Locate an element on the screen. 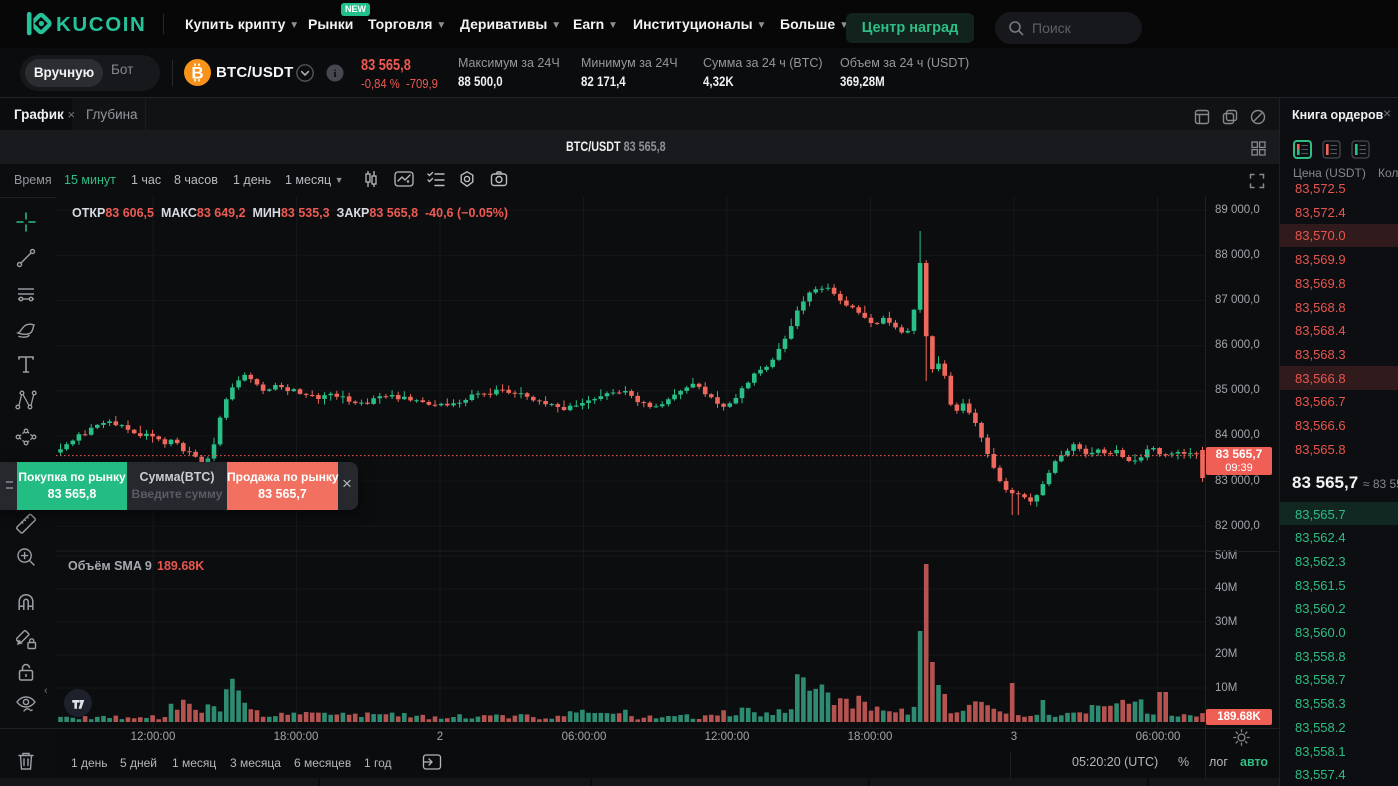 The width and height of the screenshot is (1398, 786). svg-text: i is located at coordinates (334, 74).